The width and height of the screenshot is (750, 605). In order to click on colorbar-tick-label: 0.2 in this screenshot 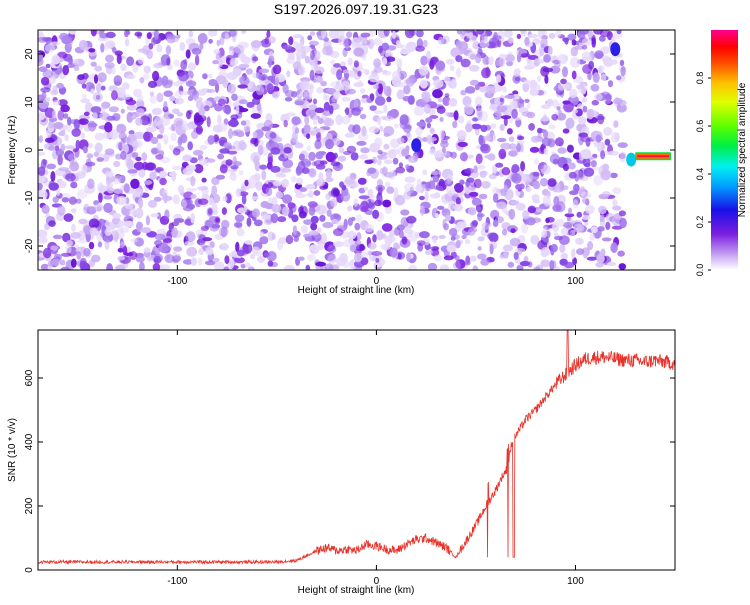, I will do `click(700, 222)`.